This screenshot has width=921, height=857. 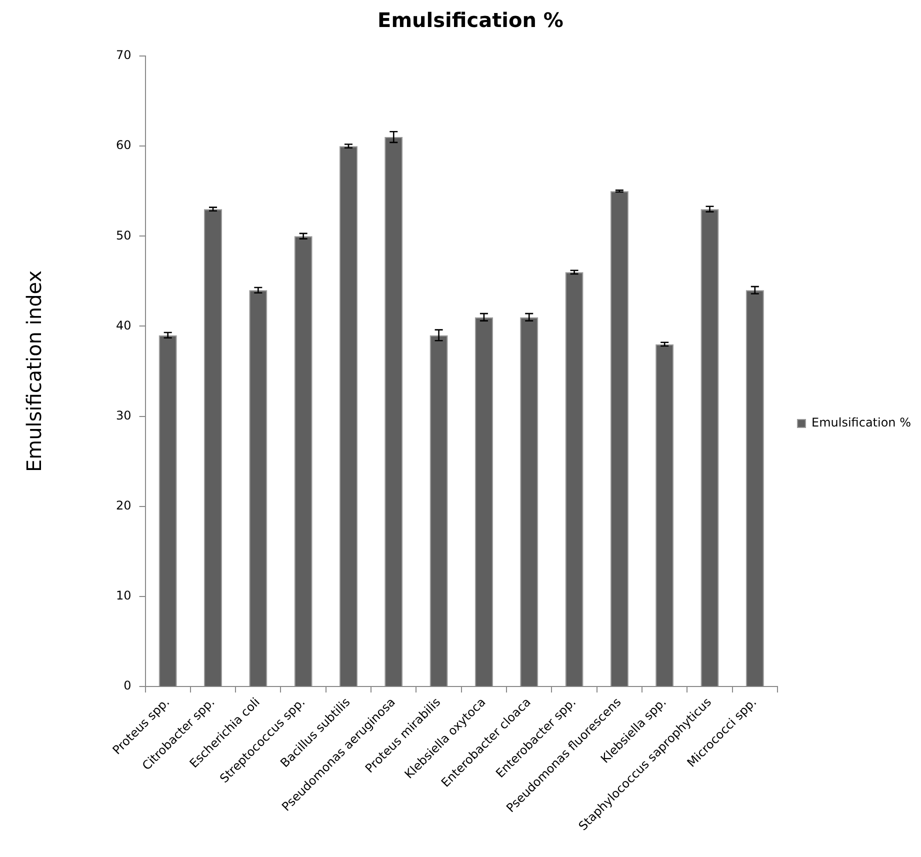 I want to click on y-tick-label: 10, so click(x=124, y=595).